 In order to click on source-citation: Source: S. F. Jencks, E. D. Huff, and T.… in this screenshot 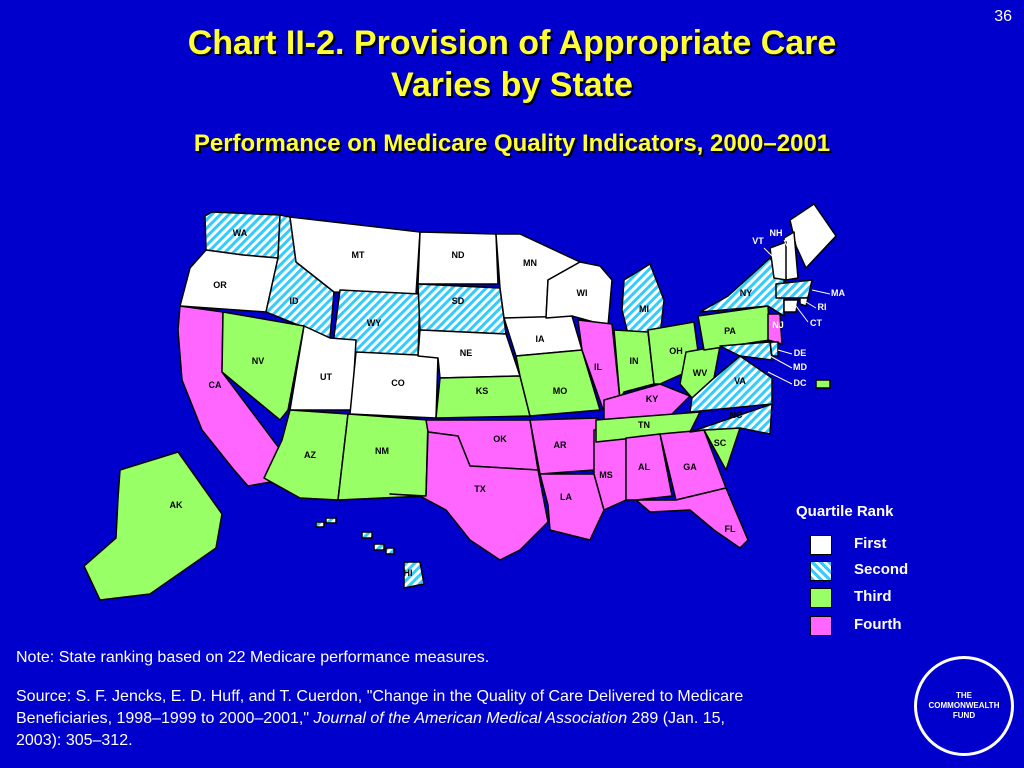, I will do `click(386, 719)`.